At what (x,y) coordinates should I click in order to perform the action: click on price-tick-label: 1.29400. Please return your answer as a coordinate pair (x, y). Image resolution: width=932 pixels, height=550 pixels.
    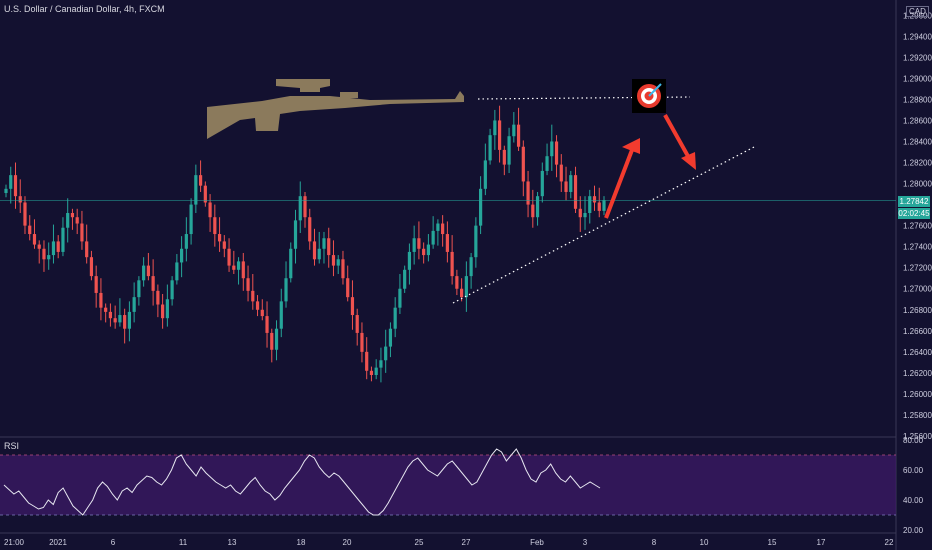
    Looking at the image, I should click on (917, 36).